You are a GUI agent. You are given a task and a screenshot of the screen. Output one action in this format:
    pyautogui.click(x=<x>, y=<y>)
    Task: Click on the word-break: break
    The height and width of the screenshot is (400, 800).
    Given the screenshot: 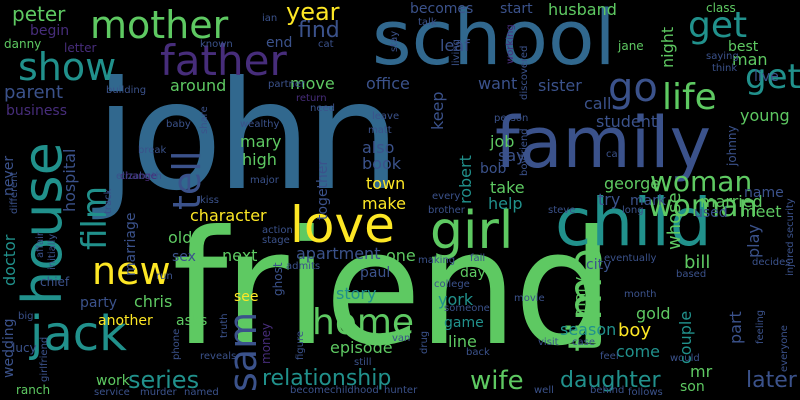 What is the action you would take?
    pyautogui.click(x=152, y=150)
    